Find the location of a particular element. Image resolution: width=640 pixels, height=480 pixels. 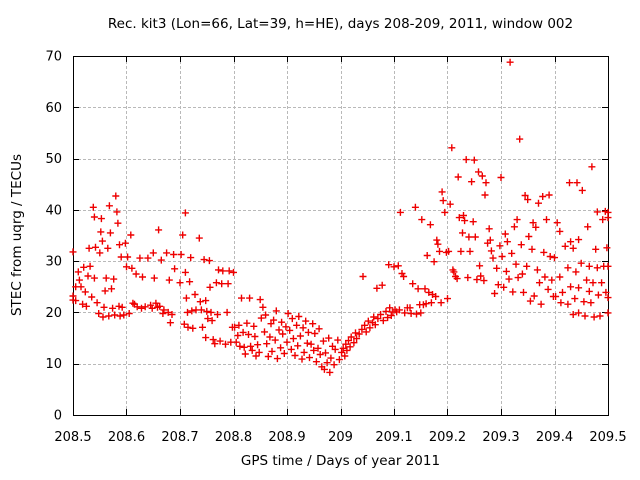

y-axis-label: STEC from uqrg / TECUs is located at coordinates (17, 235).